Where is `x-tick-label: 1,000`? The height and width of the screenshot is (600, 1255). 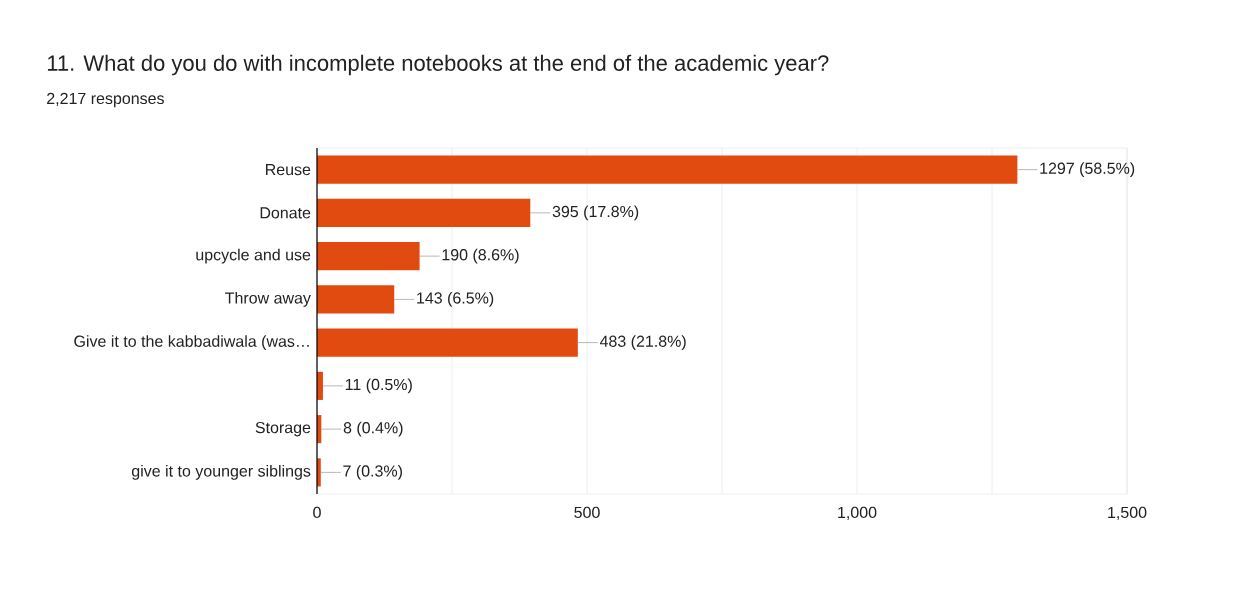 x-tick-label: 1,000 is located at coordinates (857, 513).